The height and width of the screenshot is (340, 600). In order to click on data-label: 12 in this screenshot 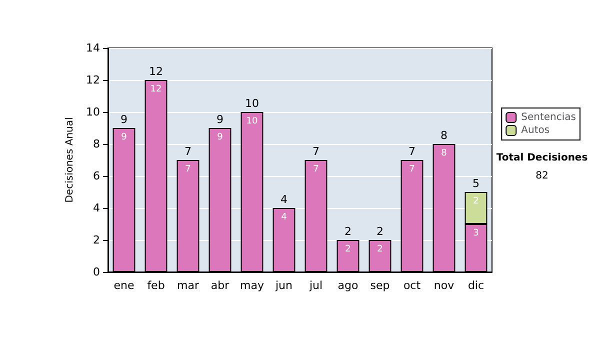, I will do `click(156, 89)`.